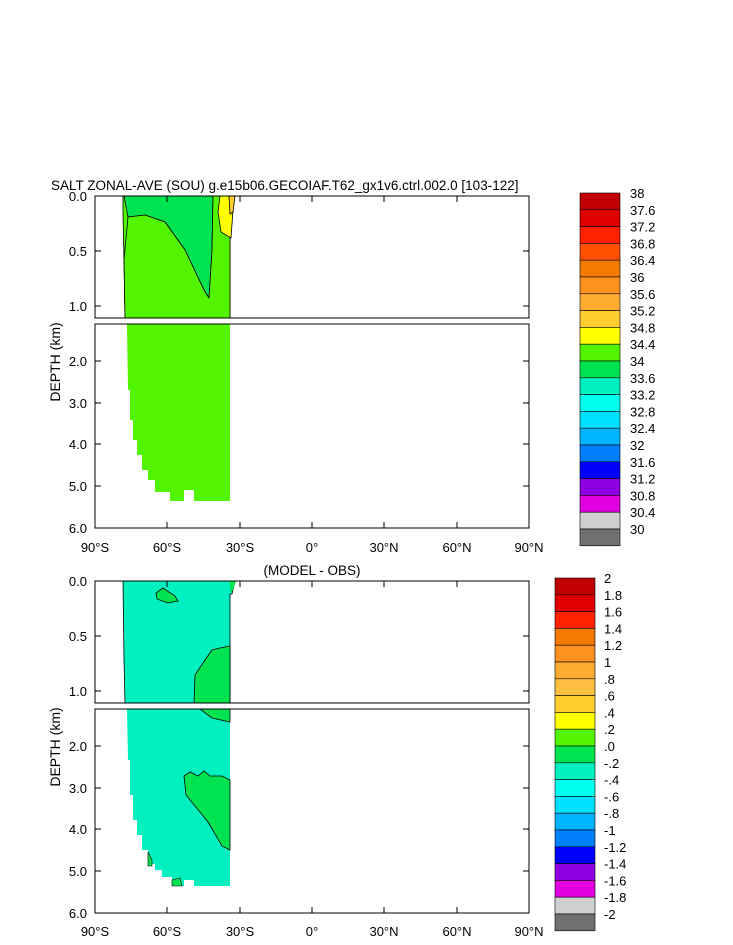 This screenshot has height=945, width=733. What do you see at coordinates (642, 512) in the screenshot?
I see `colorbar-label: 30.4` at bounding box center [642, 512].